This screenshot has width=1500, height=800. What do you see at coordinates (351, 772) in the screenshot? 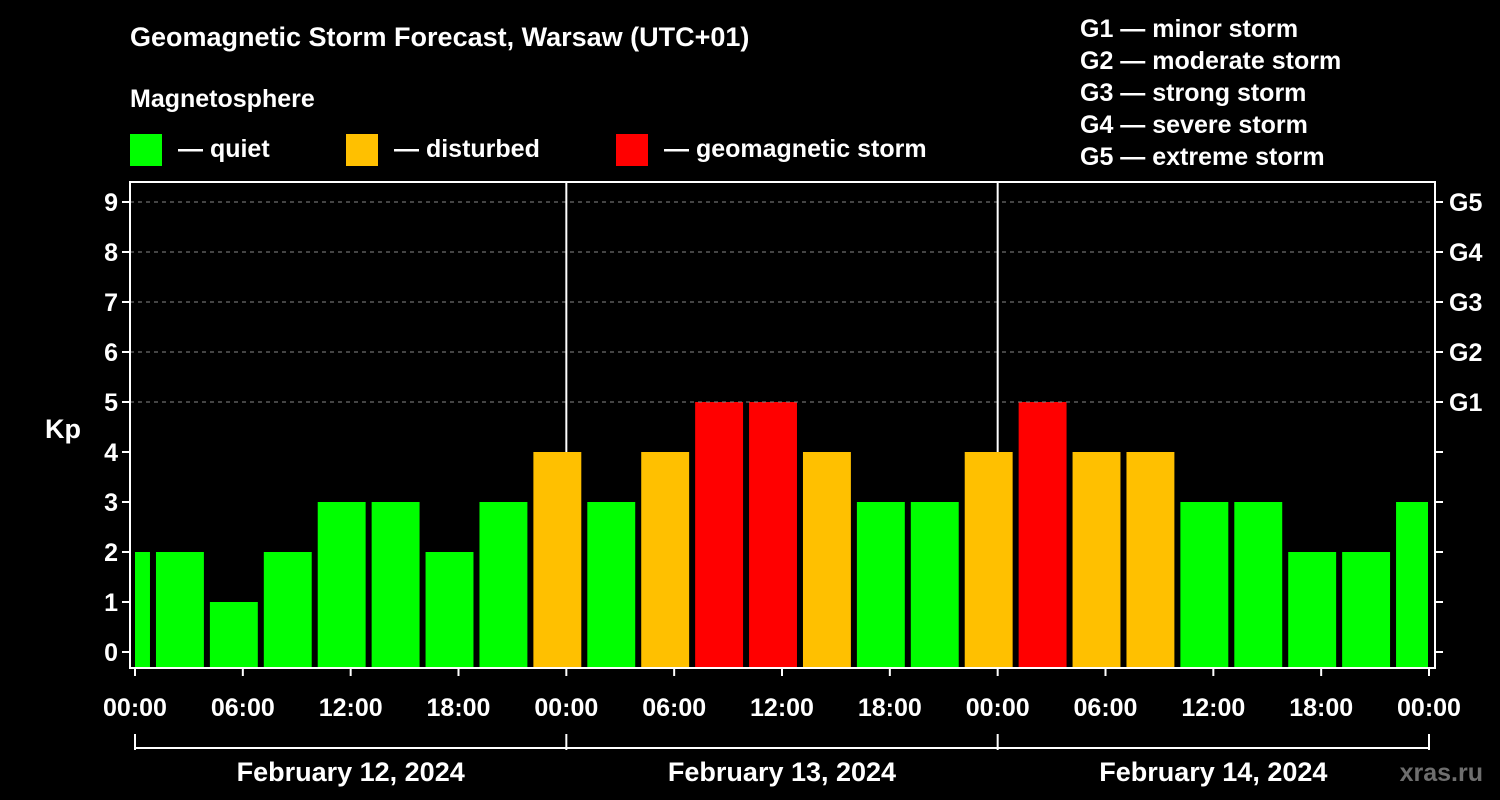
I see `day-label: February 12, 2024` at bounding box center [351, 772].